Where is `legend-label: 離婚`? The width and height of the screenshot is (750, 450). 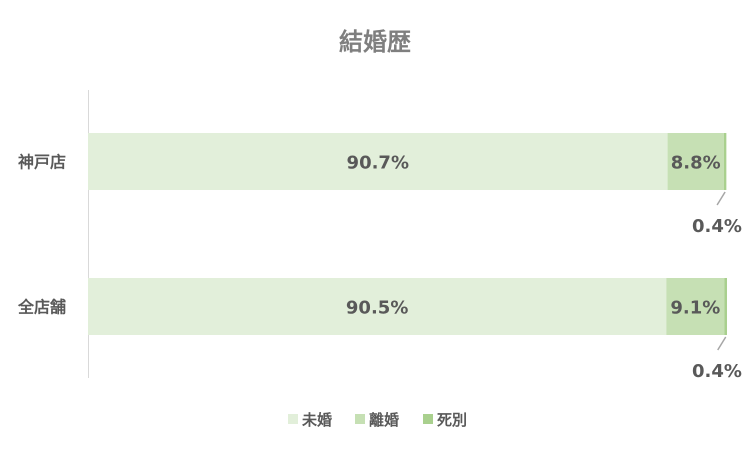
legend-label: 離婚 is located at coordinates (384, 420).